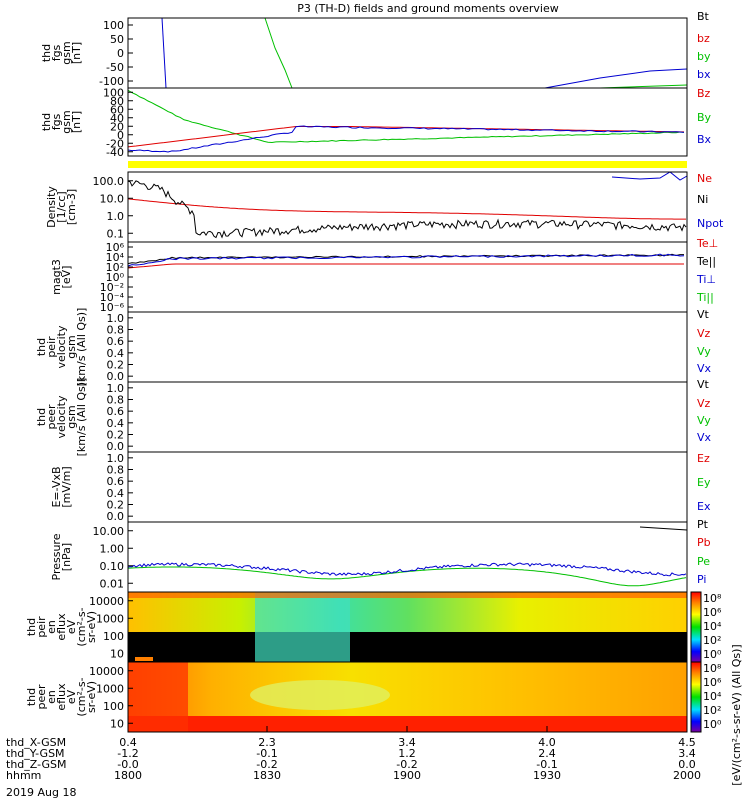 This screenshot has height=800, width=750. Describe the element at coordinates (712, 598) in the screenshot. I see `colorbar-tick: 10⁸` at that location.